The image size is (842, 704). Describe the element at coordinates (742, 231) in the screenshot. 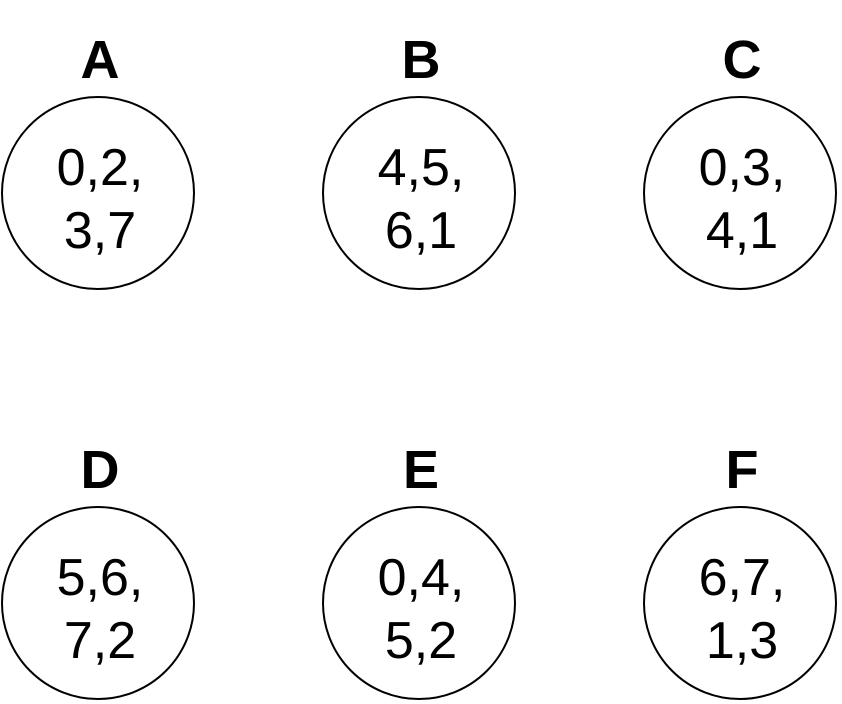

I see `node-c-values-line2: 4,1` at that location.